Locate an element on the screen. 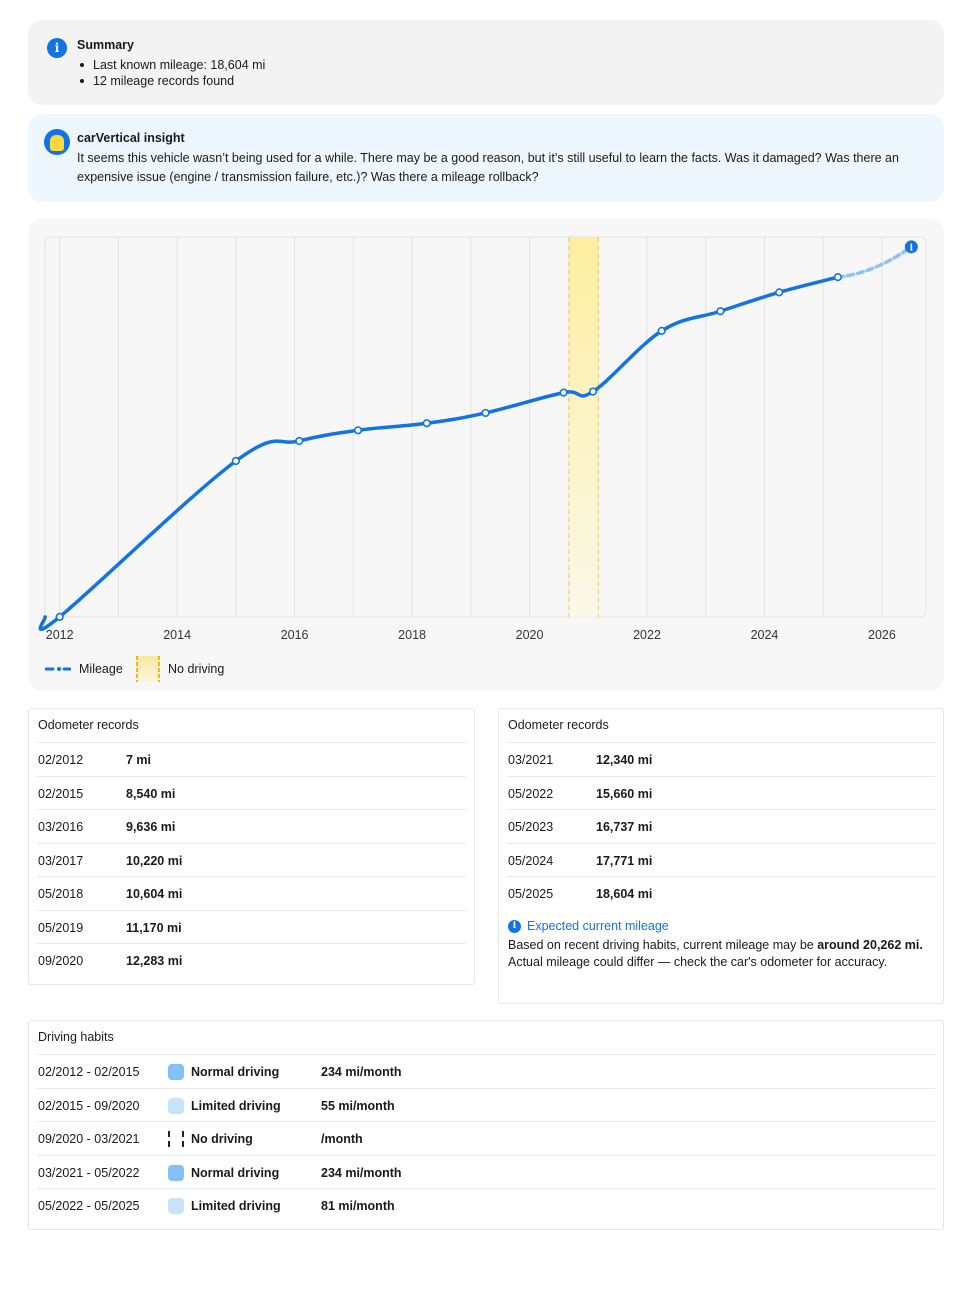  record-mileage: 10,604 mi is located at coordinates (154, 894).